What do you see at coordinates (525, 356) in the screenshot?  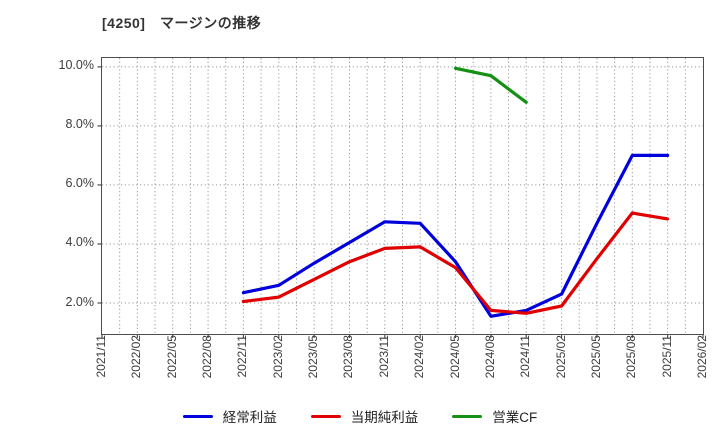 I see `x-axis-tick-label: 2024/11` at bounding box center [525, 356].